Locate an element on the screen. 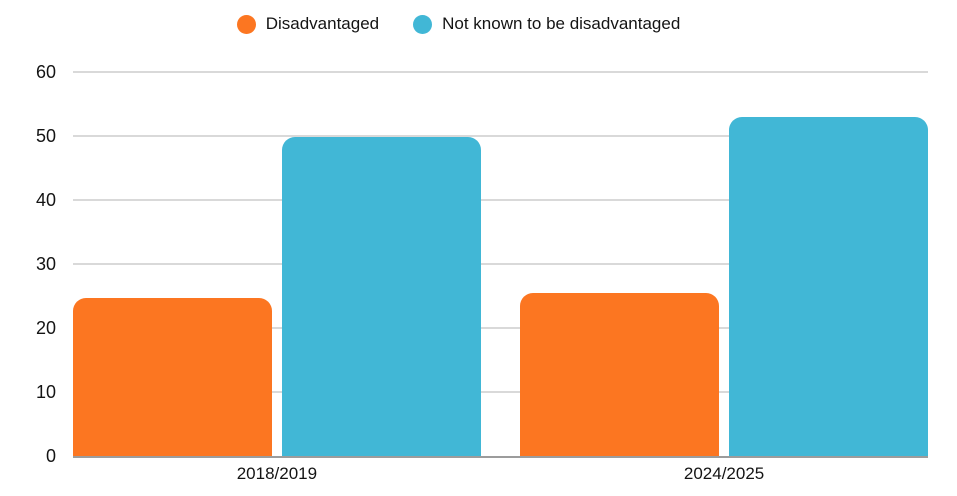  legend-item-not-known: Not known to be disadvantaged is located at coordinates (546, 24).